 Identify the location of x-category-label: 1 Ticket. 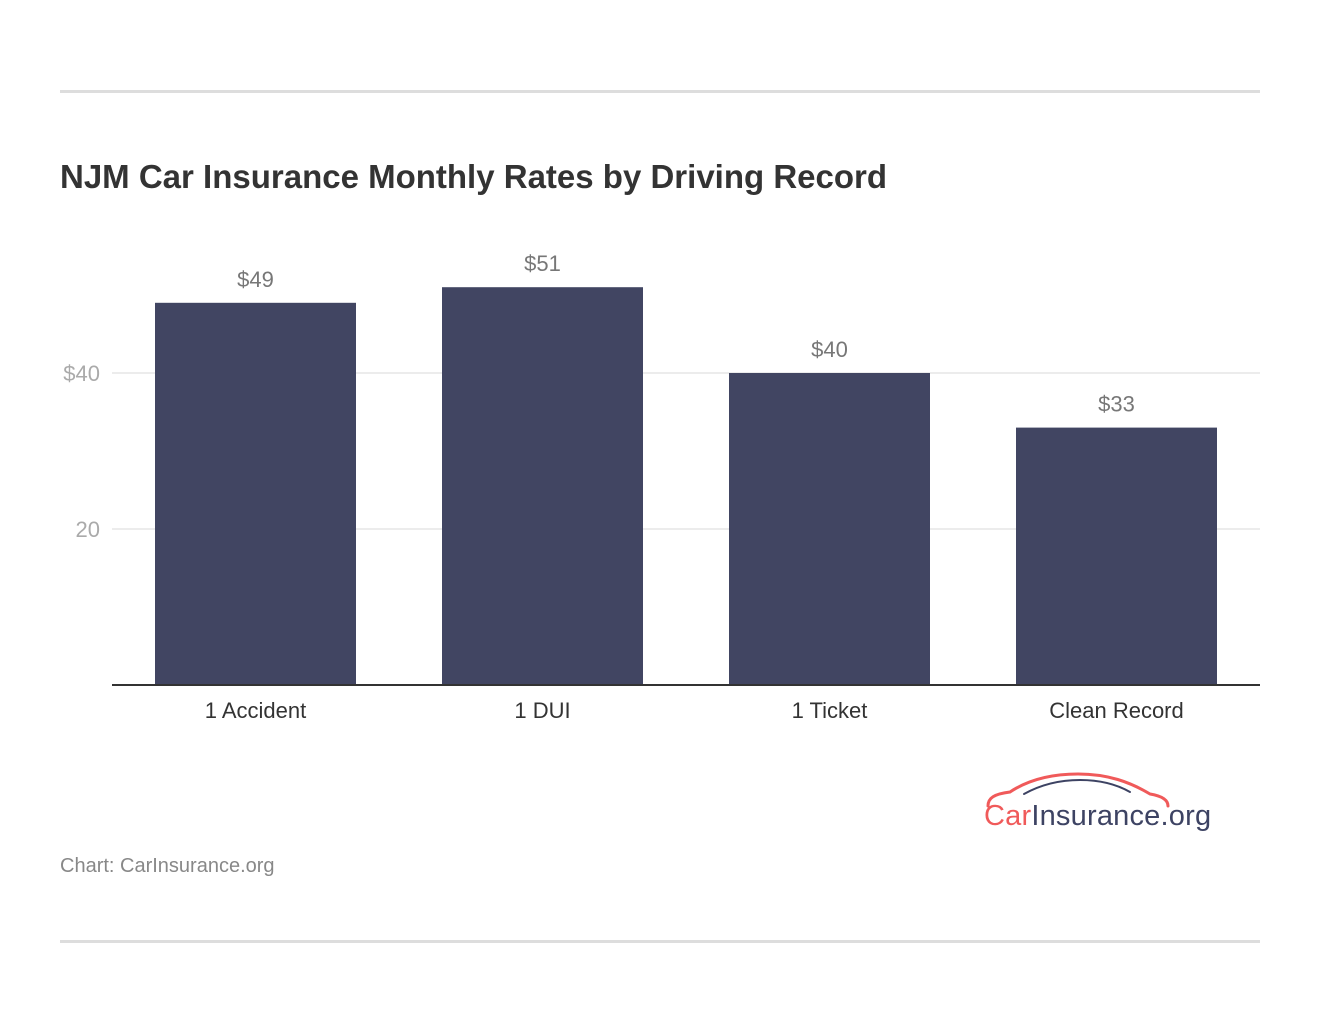
(830, 710).